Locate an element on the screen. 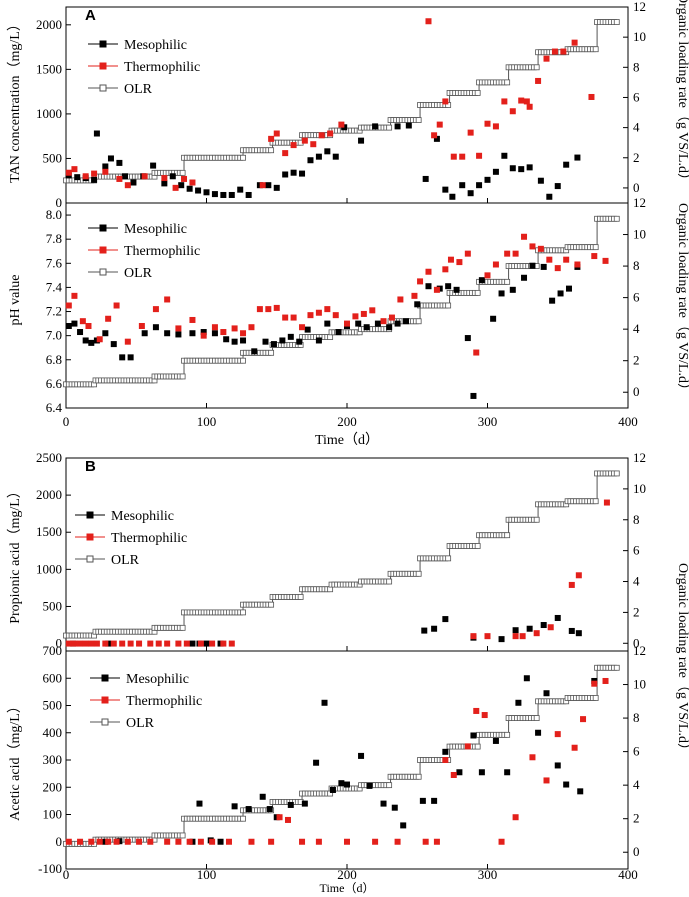  acetic-xtick-label: 400 is located at coordinates (628, 874).